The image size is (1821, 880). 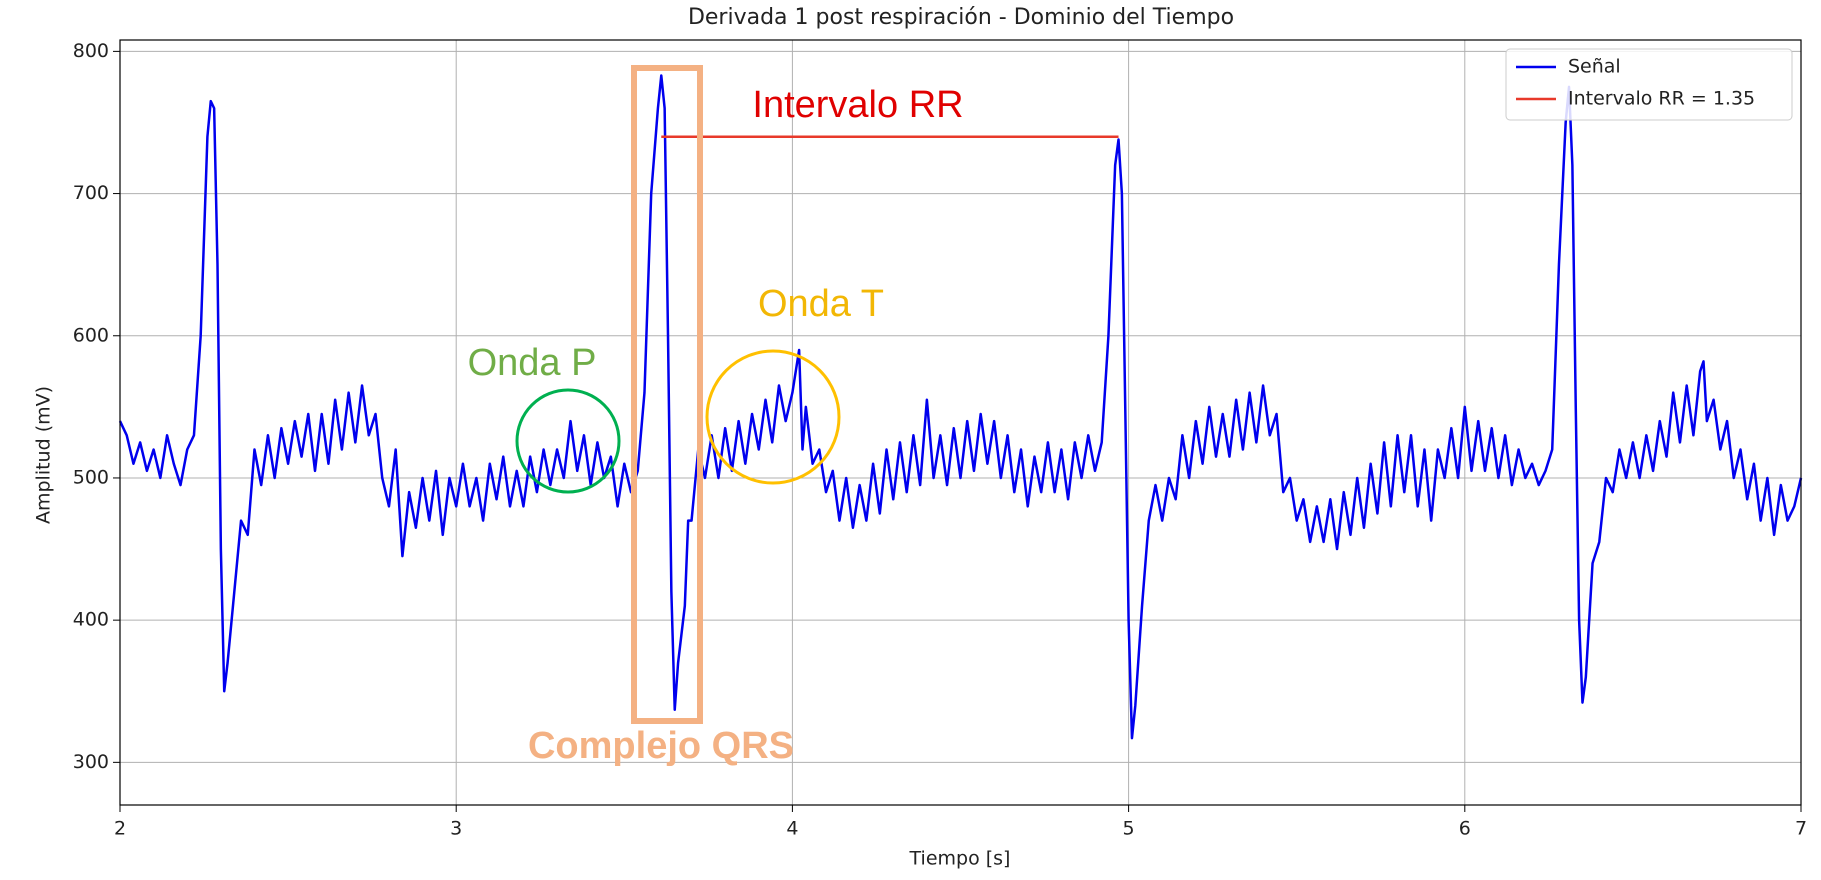 What do you see at coordinates (91, 335) in the screenshot?
I see `y-tick-label: 600` at bounding box center [91, 335].